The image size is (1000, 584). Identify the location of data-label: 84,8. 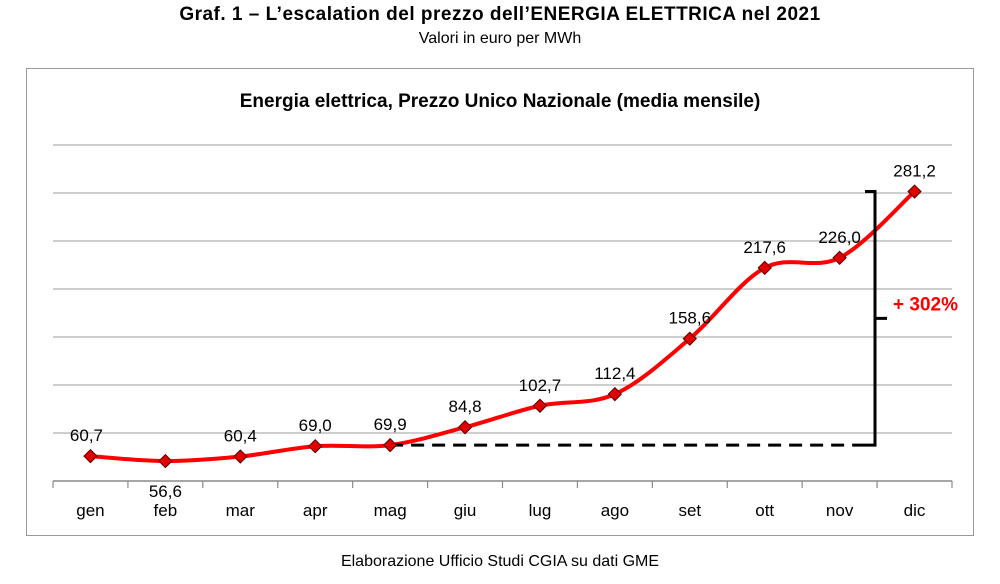
(464, 406).